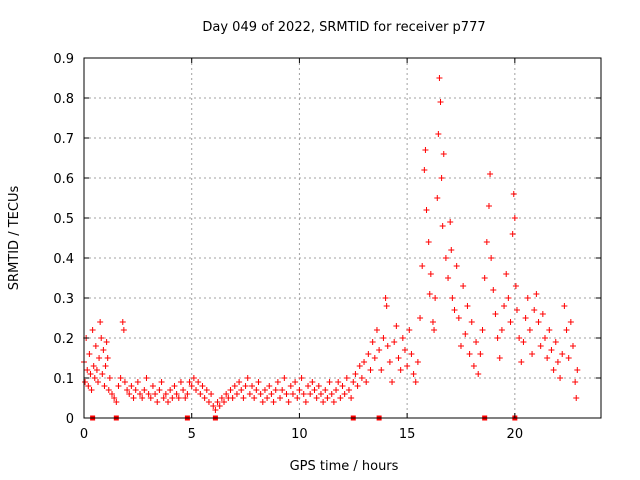 The image size is (640, 480). Describe the element at coordinates (344, 466) in the screenshot. I see `x-axis-title: GPS time / hours` at that location.